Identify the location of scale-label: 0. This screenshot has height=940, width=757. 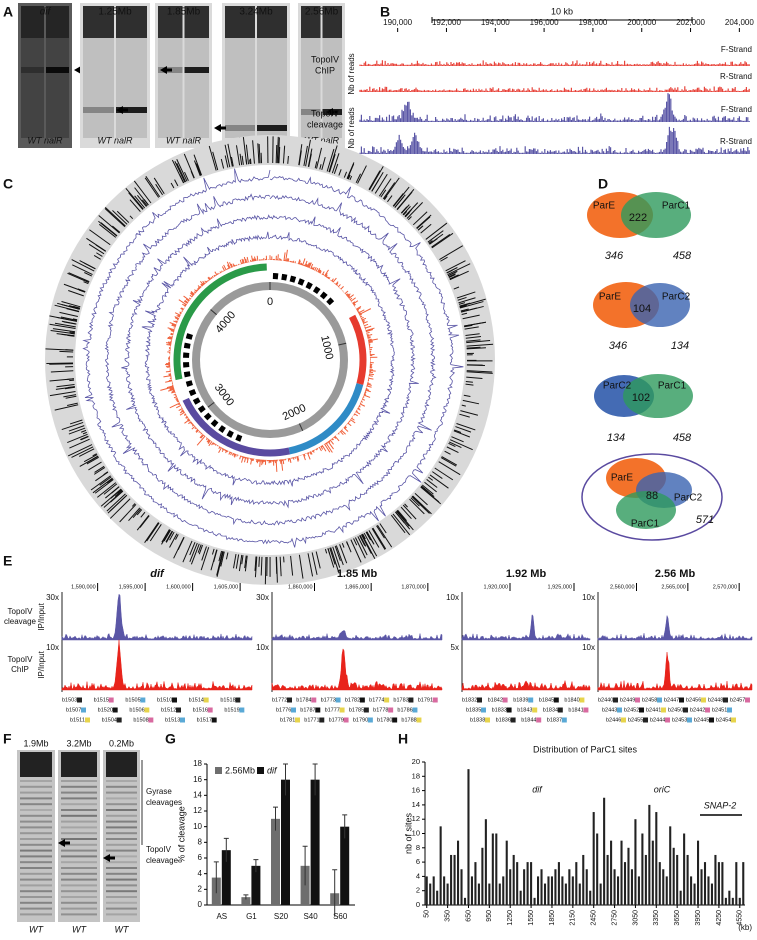
(270, 302).